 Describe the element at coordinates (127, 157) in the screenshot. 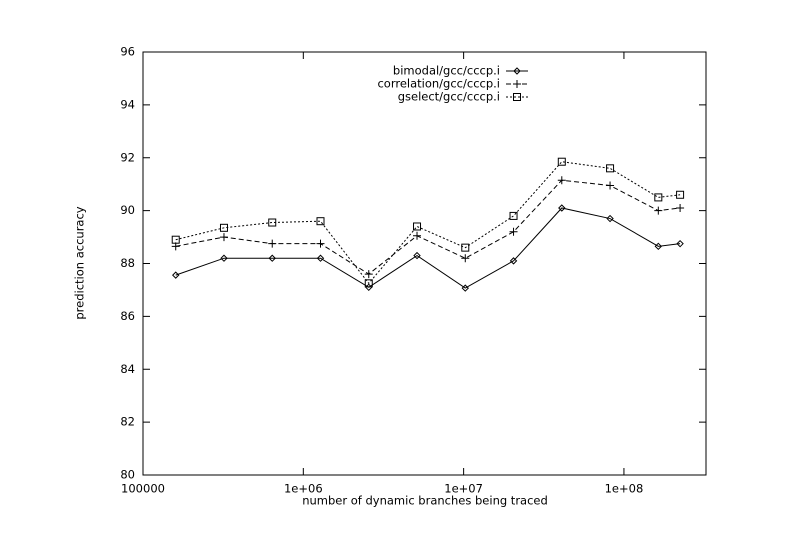

I see `y-tick-label: 92` at that location.